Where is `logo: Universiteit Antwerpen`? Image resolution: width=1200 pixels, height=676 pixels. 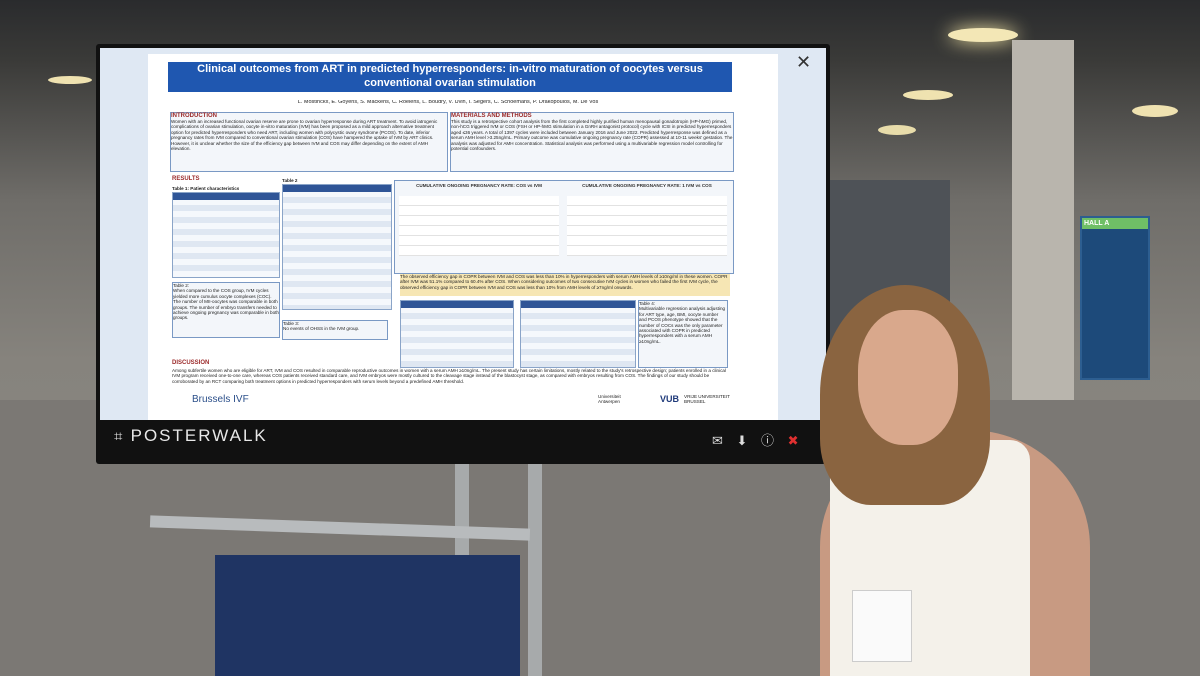
logo: Universiteit Antwerpen is located at coordinates (609, 399).